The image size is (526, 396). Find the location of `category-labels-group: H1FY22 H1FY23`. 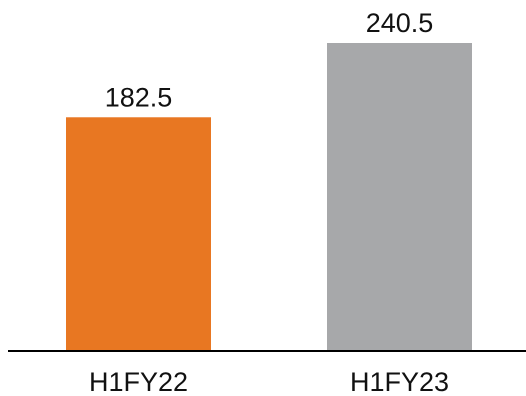

category-labels-group: H1FY22 H1FY23 is located at coordinates (269, 381).